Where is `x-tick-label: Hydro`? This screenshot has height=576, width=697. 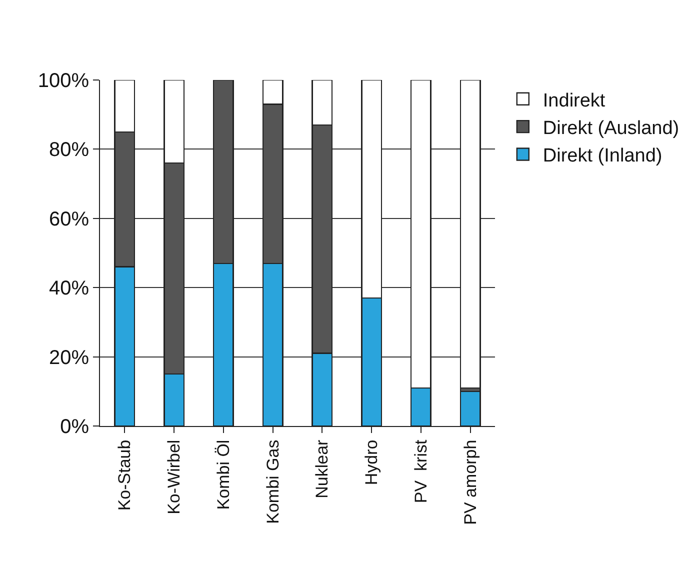 x-tick-label: Hydro is located at coordinates (372, 463).